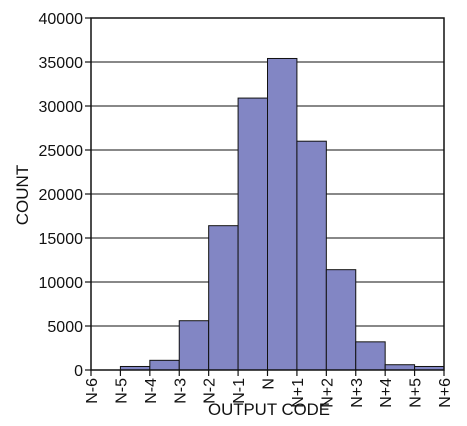 The width and height of the screenshot is (467, 426). I want to click on x-tick-label: N+4, so click(386, 393).